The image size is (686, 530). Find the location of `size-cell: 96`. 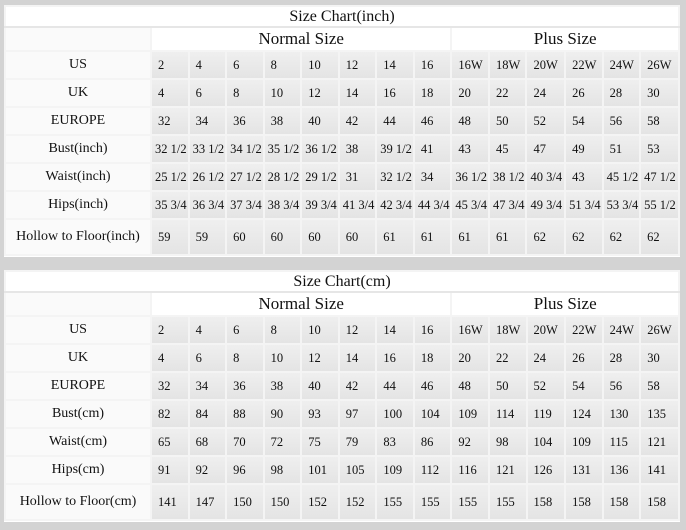

size-cell: 96 is located at coordinates (245, 470).